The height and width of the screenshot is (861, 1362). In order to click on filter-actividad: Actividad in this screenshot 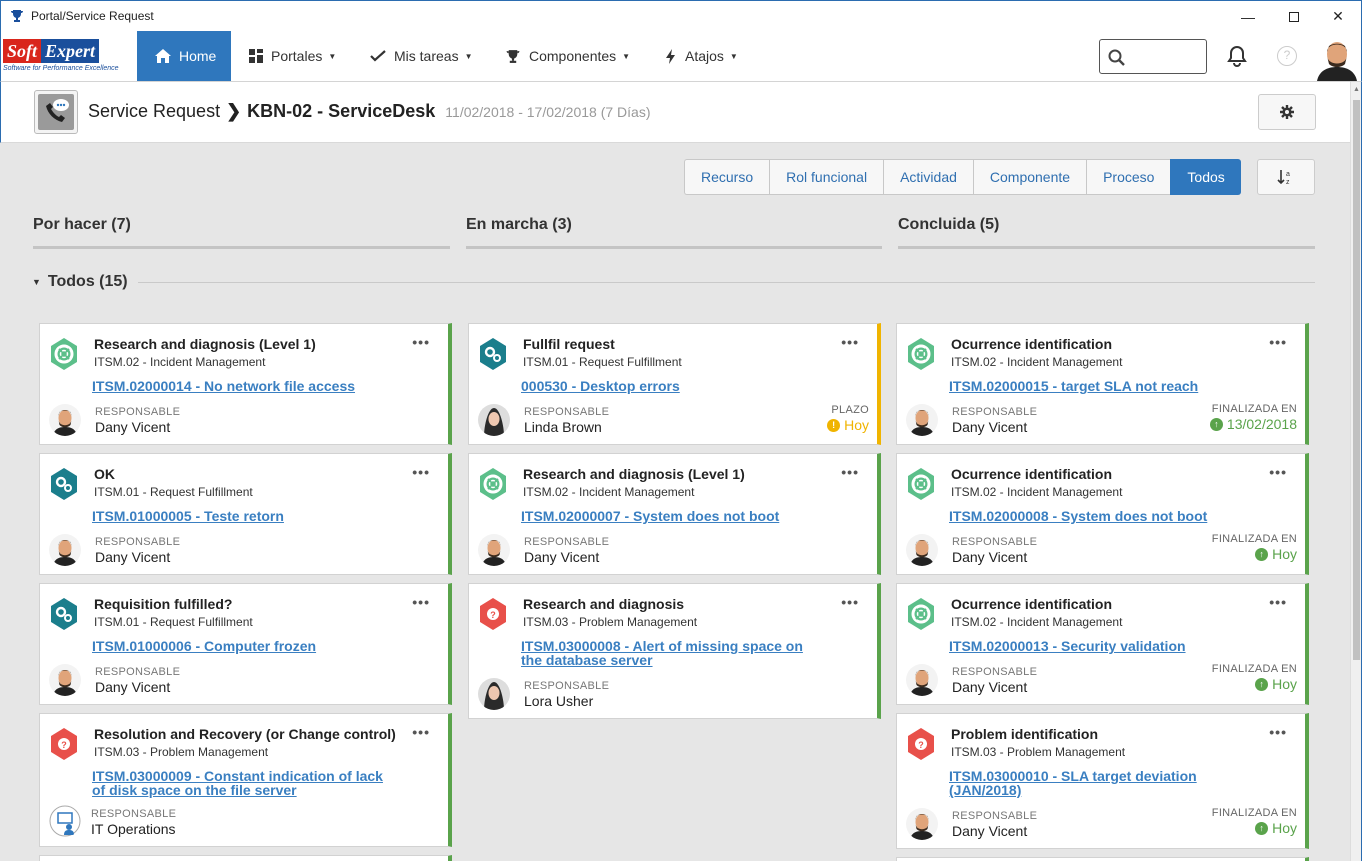, I will do `click(928, 177)`.